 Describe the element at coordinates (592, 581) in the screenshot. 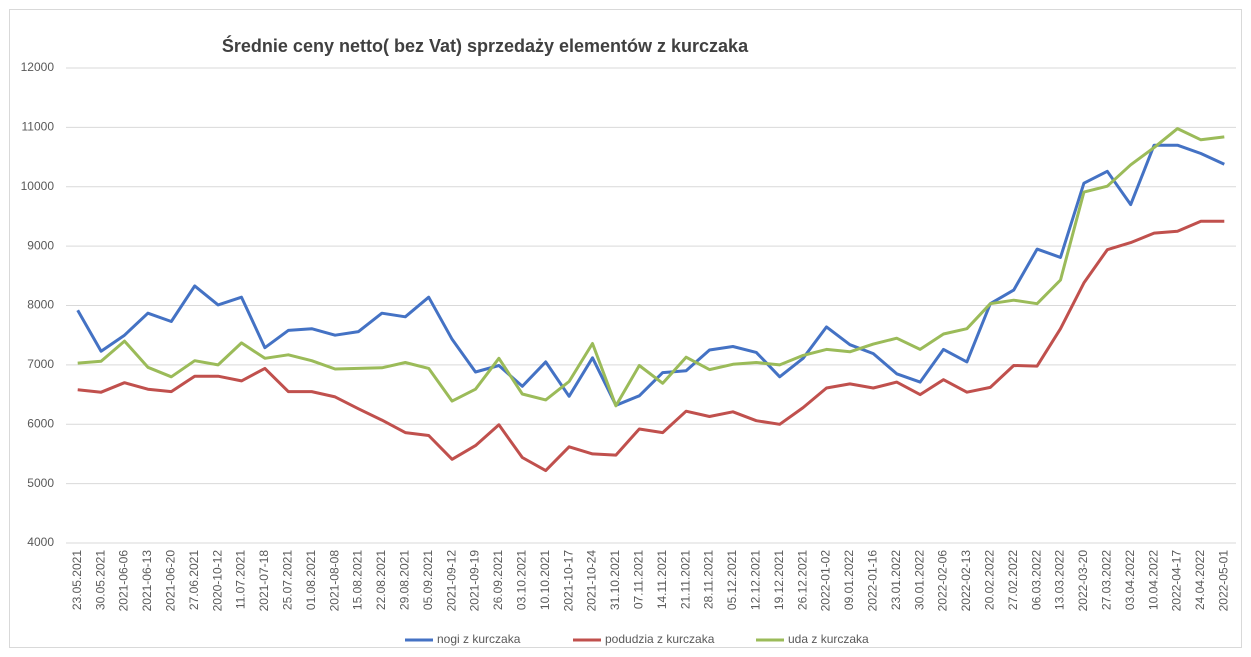

I see `x-tick-label: 2021-10-24` at that location.